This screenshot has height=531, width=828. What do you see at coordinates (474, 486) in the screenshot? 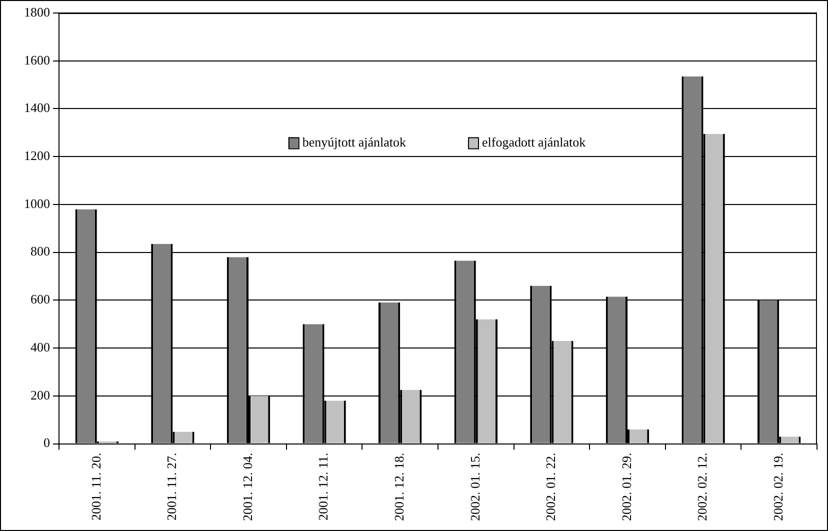
I see `x-tick-label: 2002. 01. 15.` at bounding box center [474, 486].